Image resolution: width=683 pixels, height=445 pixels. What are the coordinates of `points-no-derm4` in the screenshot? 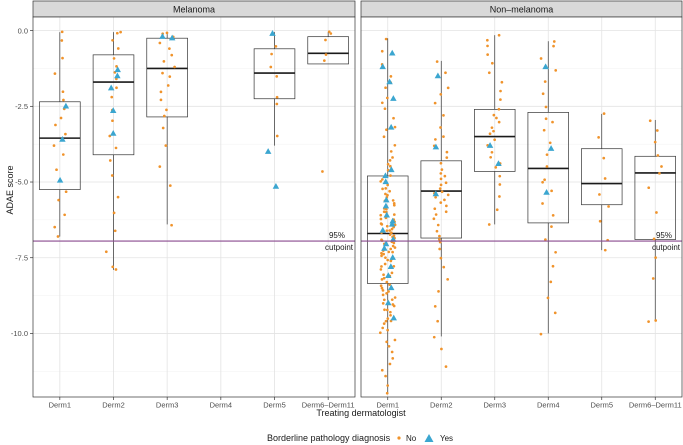 It's located at (548, 188).